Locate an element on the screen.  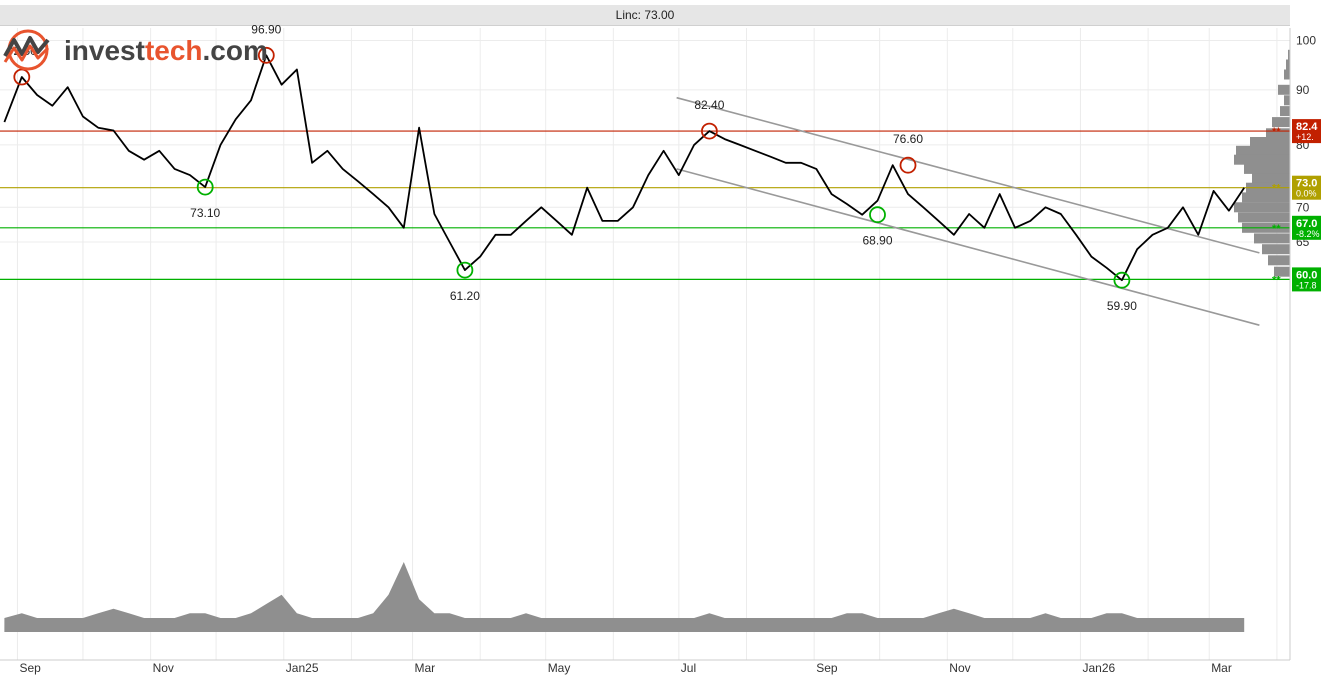
volume-area is located at coordinates (624, 597).